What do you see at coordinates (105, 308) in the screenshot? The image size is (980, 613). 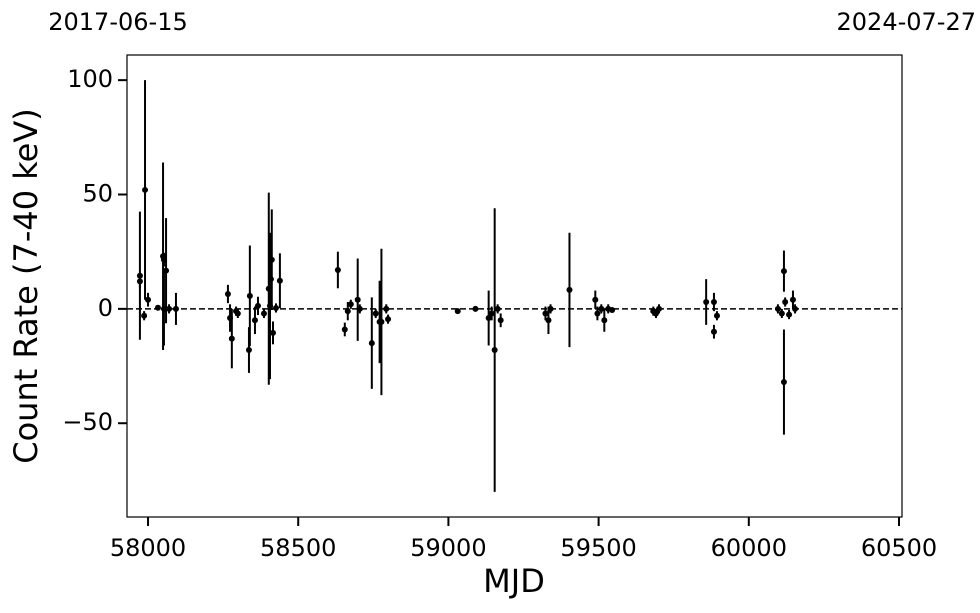 I see `y-tick-label: 0` at bounding box center [105, 308].